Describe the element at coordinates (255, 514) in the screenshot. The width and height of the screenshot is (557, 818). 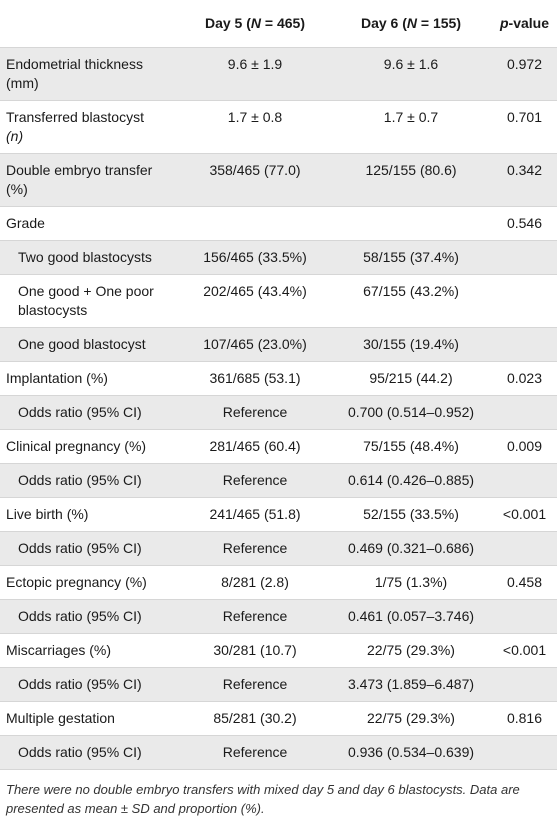
I see `row-day5-value: 241/465 (51.8)` at that location.